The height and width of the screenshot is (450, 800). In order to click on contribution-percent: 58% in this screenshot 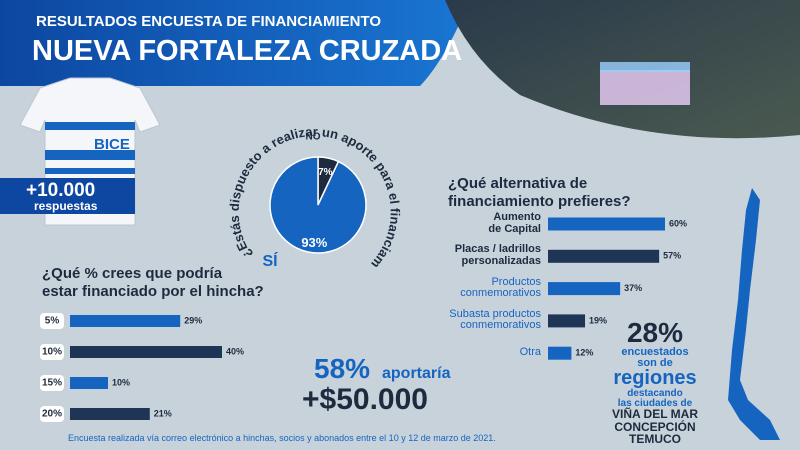, I will do `click(342, 368)`.